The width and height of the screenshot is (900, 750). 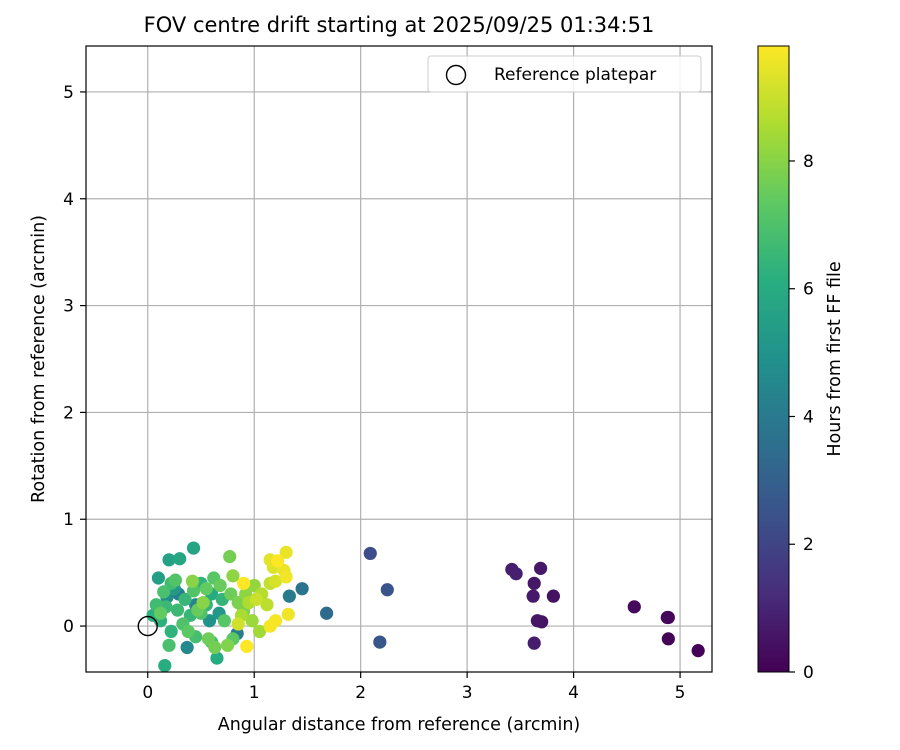 I want to click on colorbar-ticks: 0 2 4 6 8, so click(x=801, y=417).